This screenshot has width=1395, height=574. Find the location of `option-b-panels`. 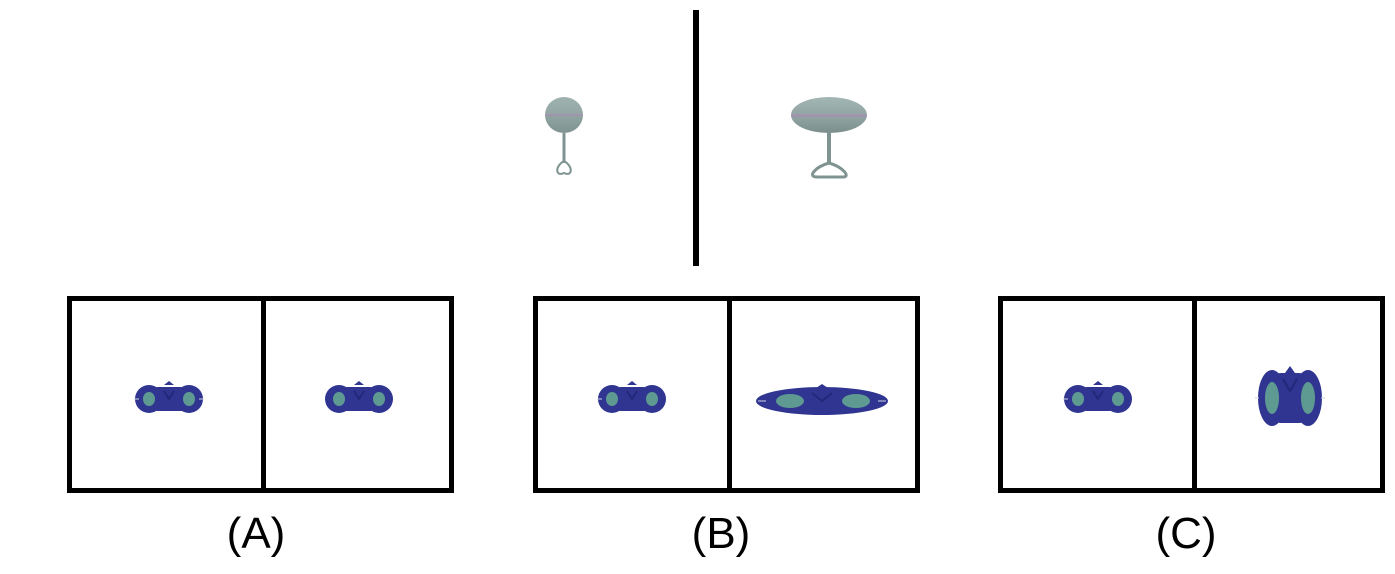

option-b-panels is located at coordinates (726, 394).